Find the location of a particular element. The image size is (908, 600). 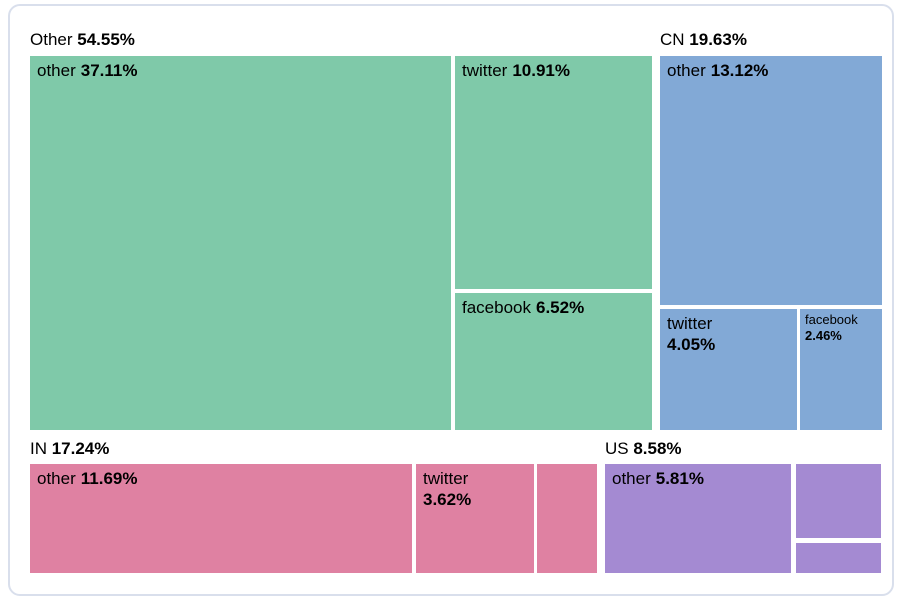

cell-label: twitter 10.91% is located at coordinates (553, 70).